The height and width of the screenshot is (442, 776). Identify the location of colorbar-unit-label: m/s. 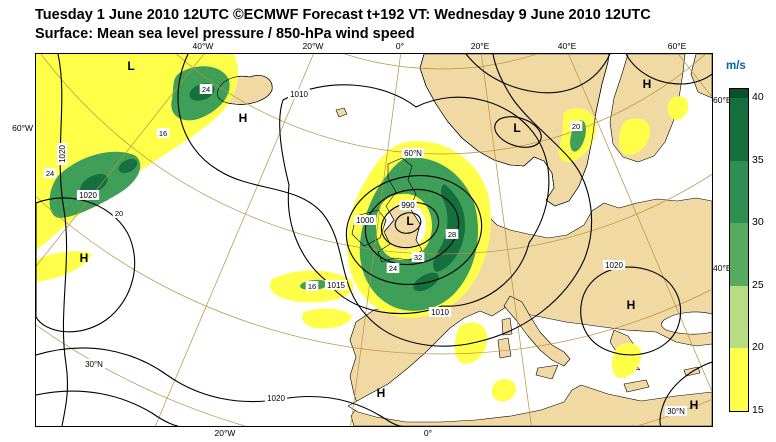
(736, 66).